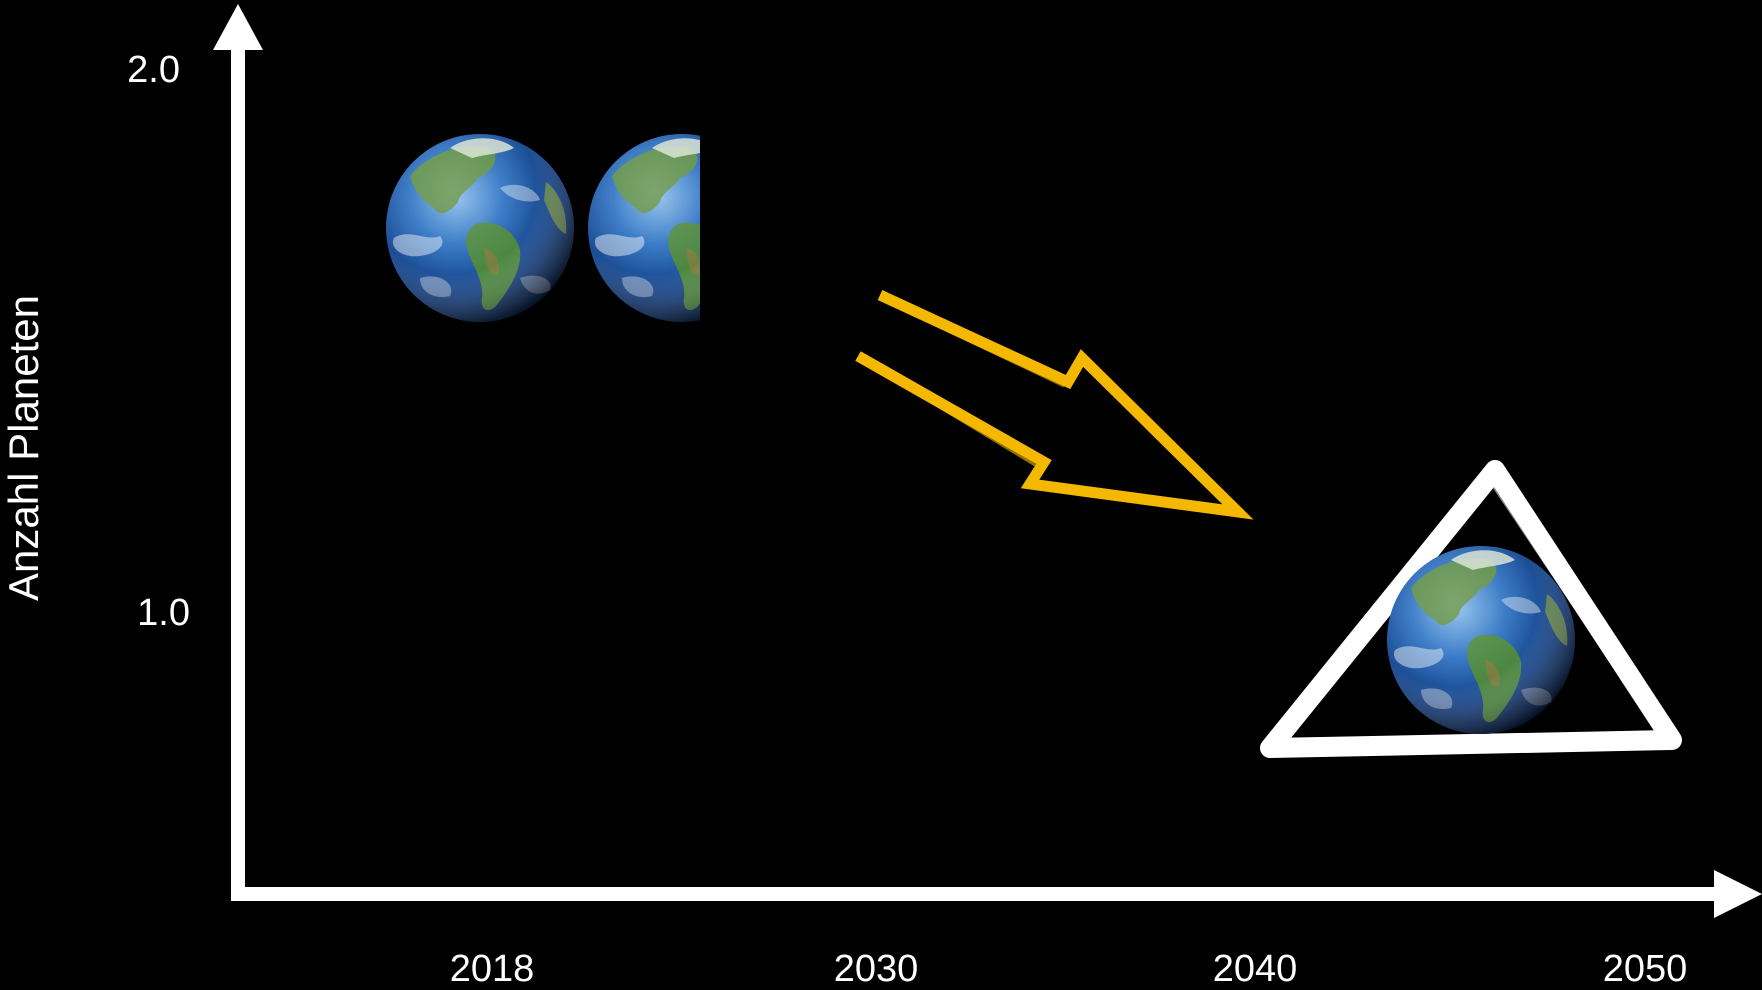 Image resolution: width=1762 pixels, height=990 pixels. I want to click on triangle-frame, so click(1471, 609).